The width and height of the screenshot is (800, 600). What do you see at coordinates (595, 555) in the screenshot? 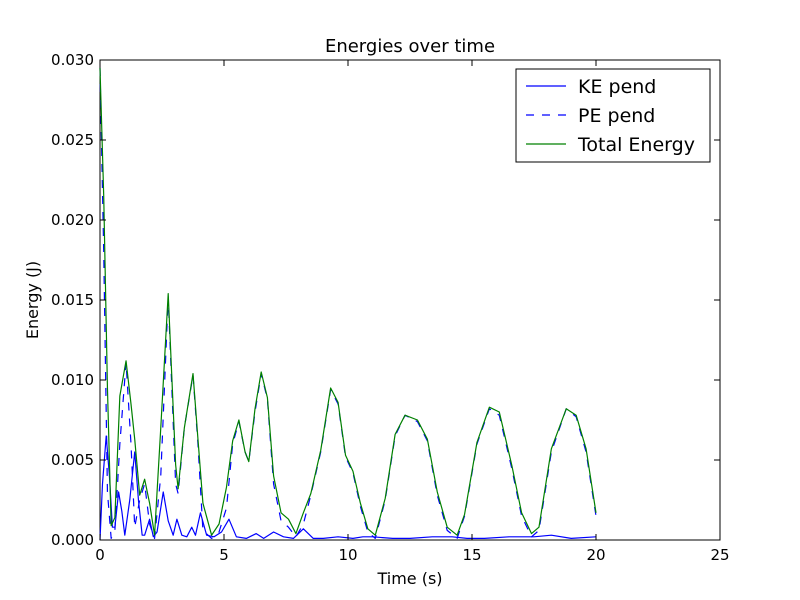
I see `x-tick-label: 20` at bounding box center [595, 555].